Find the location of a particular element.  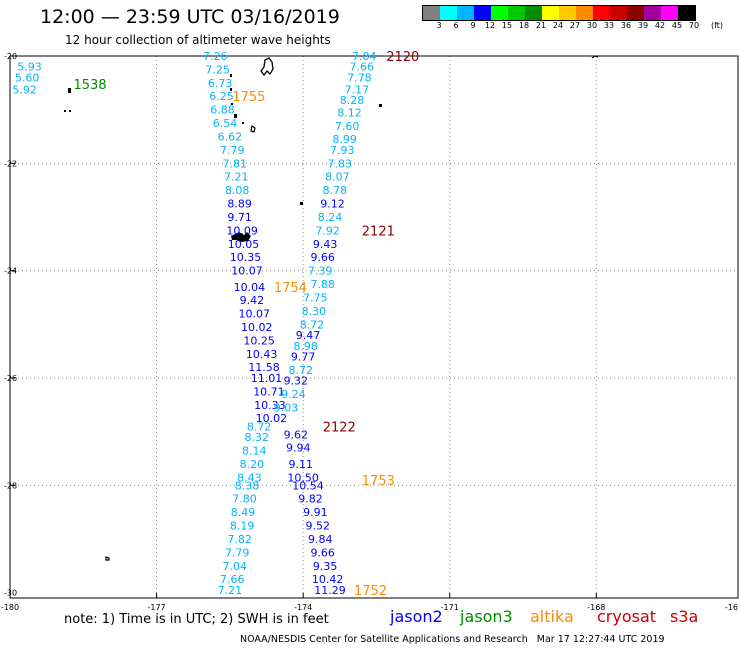

colorbar is located at coordinates (559, 13).